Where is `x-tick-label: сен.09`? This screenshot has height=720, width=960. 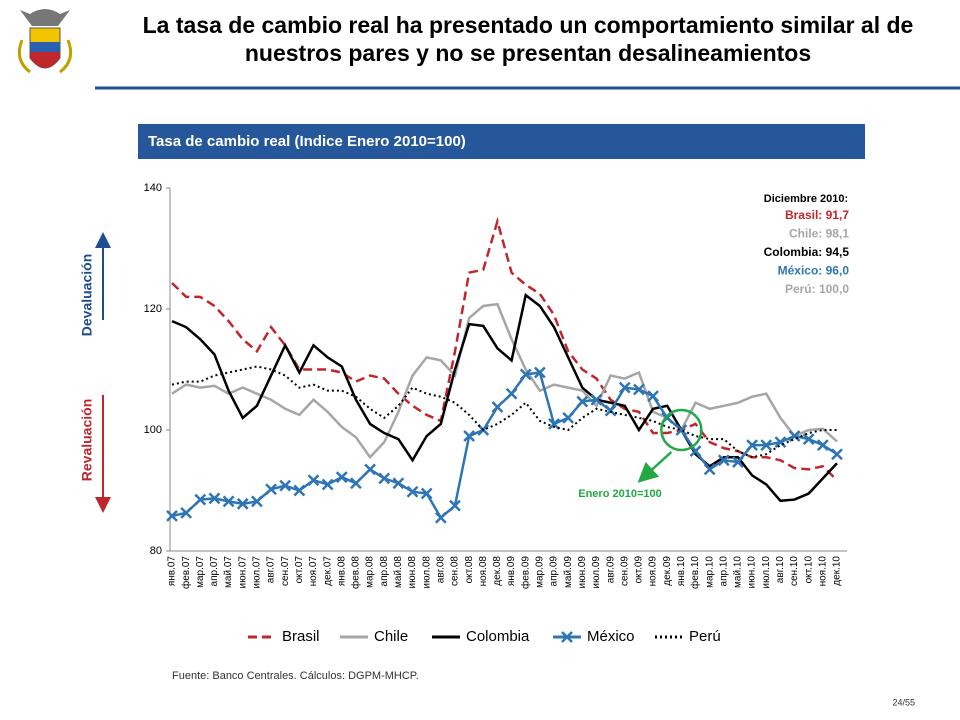 x-tick-label: сен.09 is located at coordinates (624, 571).